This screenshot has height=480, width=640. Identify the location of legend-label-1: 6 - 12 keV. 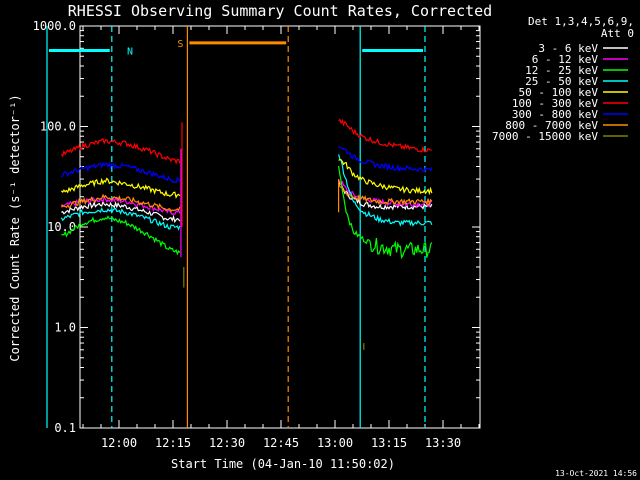
(565, 59).